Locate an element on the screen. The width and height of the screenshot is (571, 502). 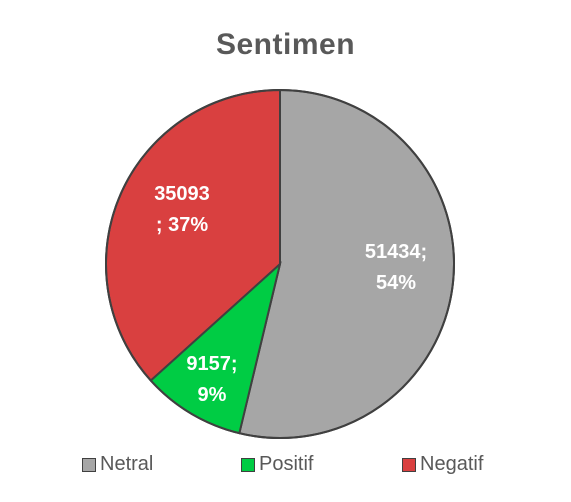
data-label-positif: 9157; 9% is located at coordinates (211, 379).